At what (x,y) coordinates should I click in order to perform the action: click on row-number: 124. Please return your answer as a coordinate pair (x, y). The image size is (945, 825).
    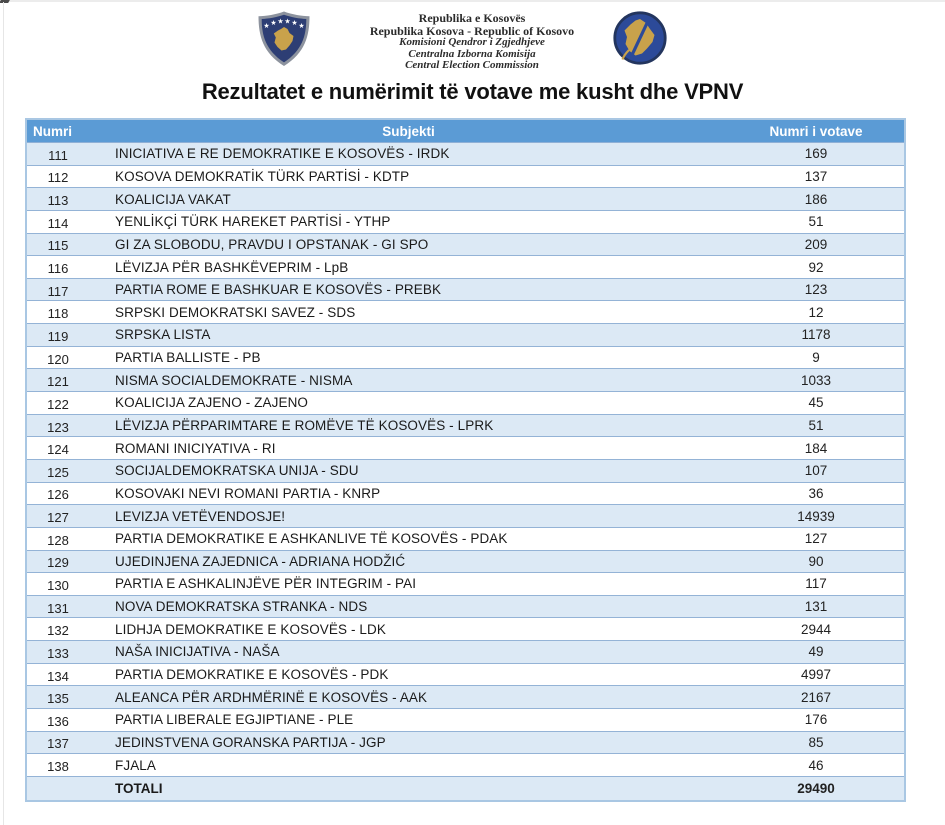
    Looking at the image, I should click on (58, 450).